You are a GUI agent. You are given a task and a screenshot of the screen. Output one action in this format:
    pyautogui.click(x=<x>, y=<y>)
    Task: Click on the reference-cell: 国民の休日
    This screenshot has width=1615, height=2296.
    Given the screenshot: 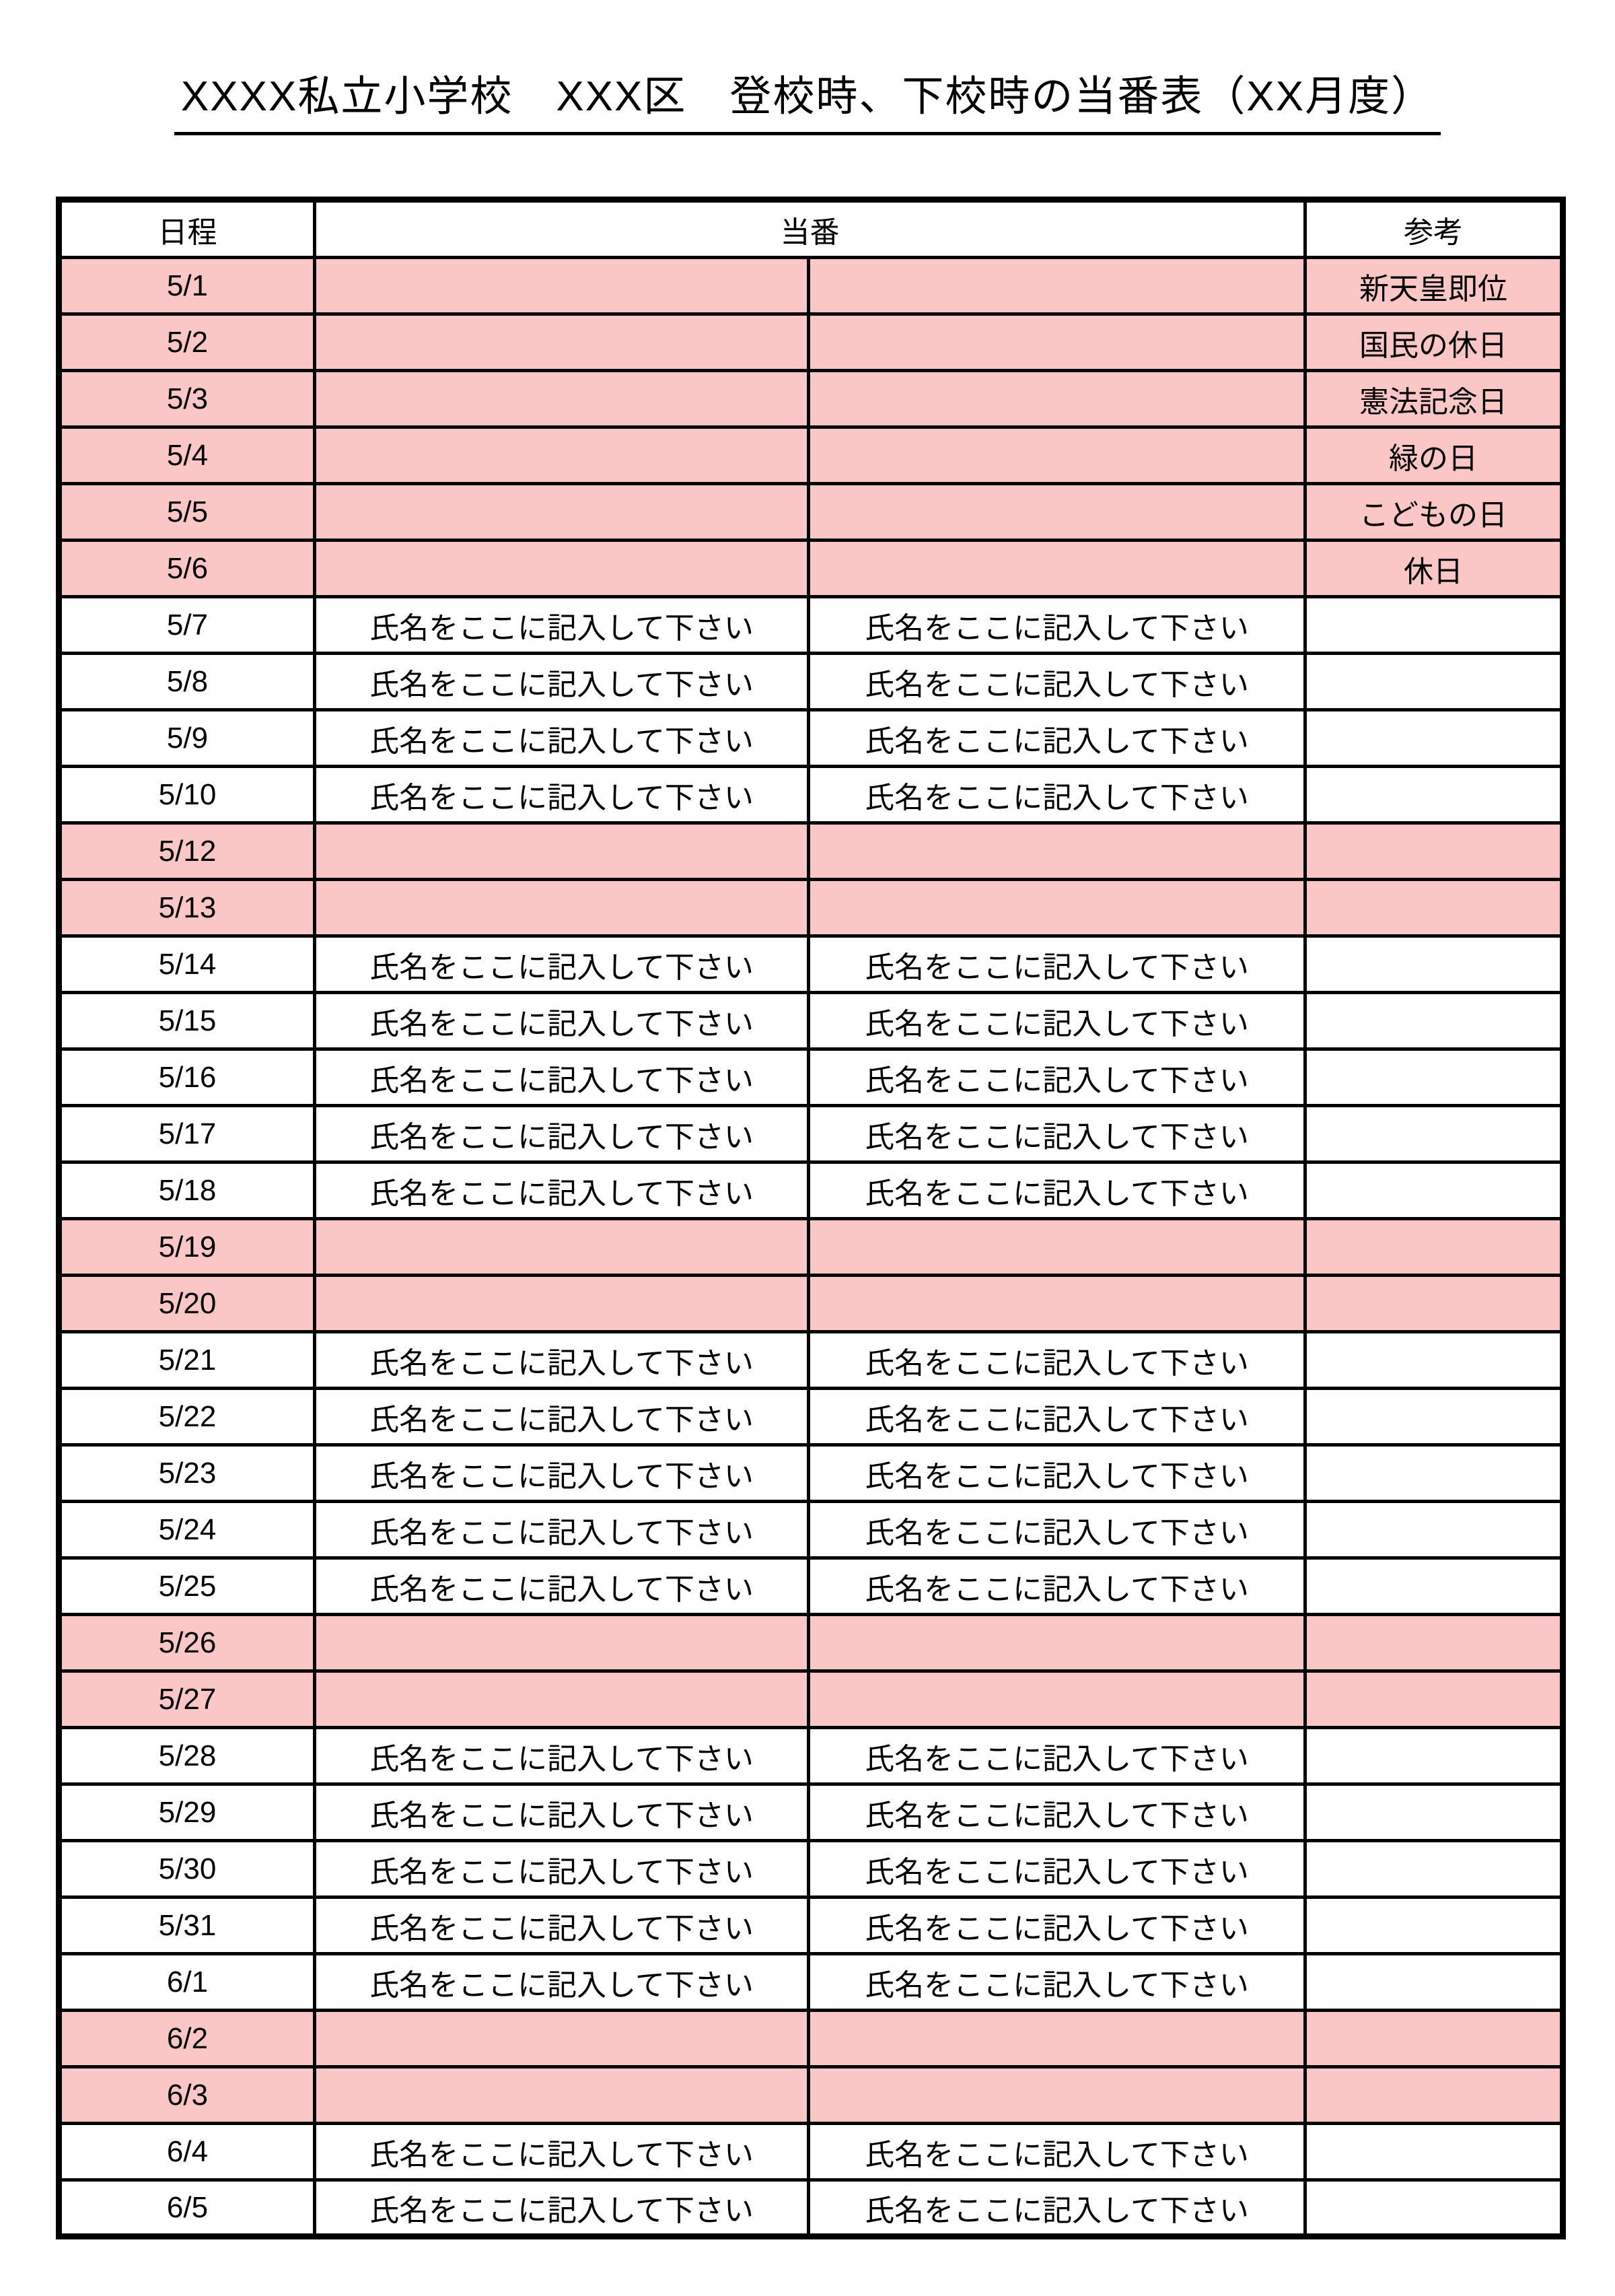 What is the action you would take?
    pyautogui.click(x=1434, y=342)
    